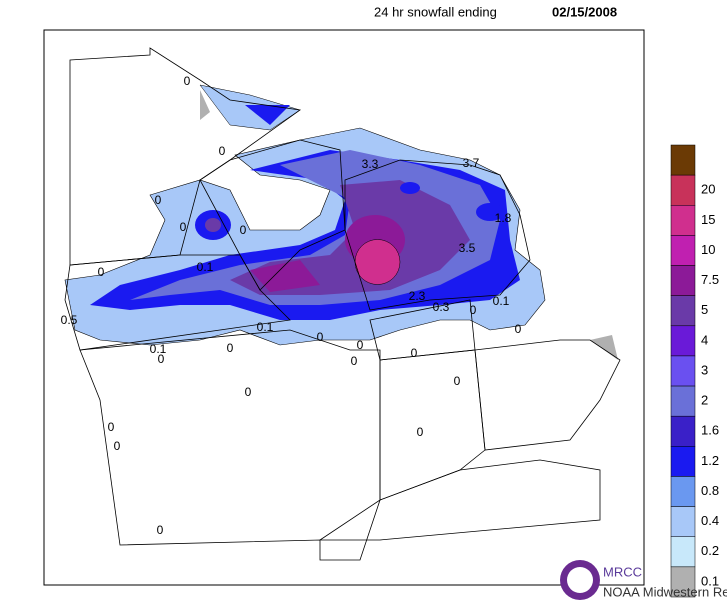  I want to click on date: 02/15/2008, so click(584, 11).